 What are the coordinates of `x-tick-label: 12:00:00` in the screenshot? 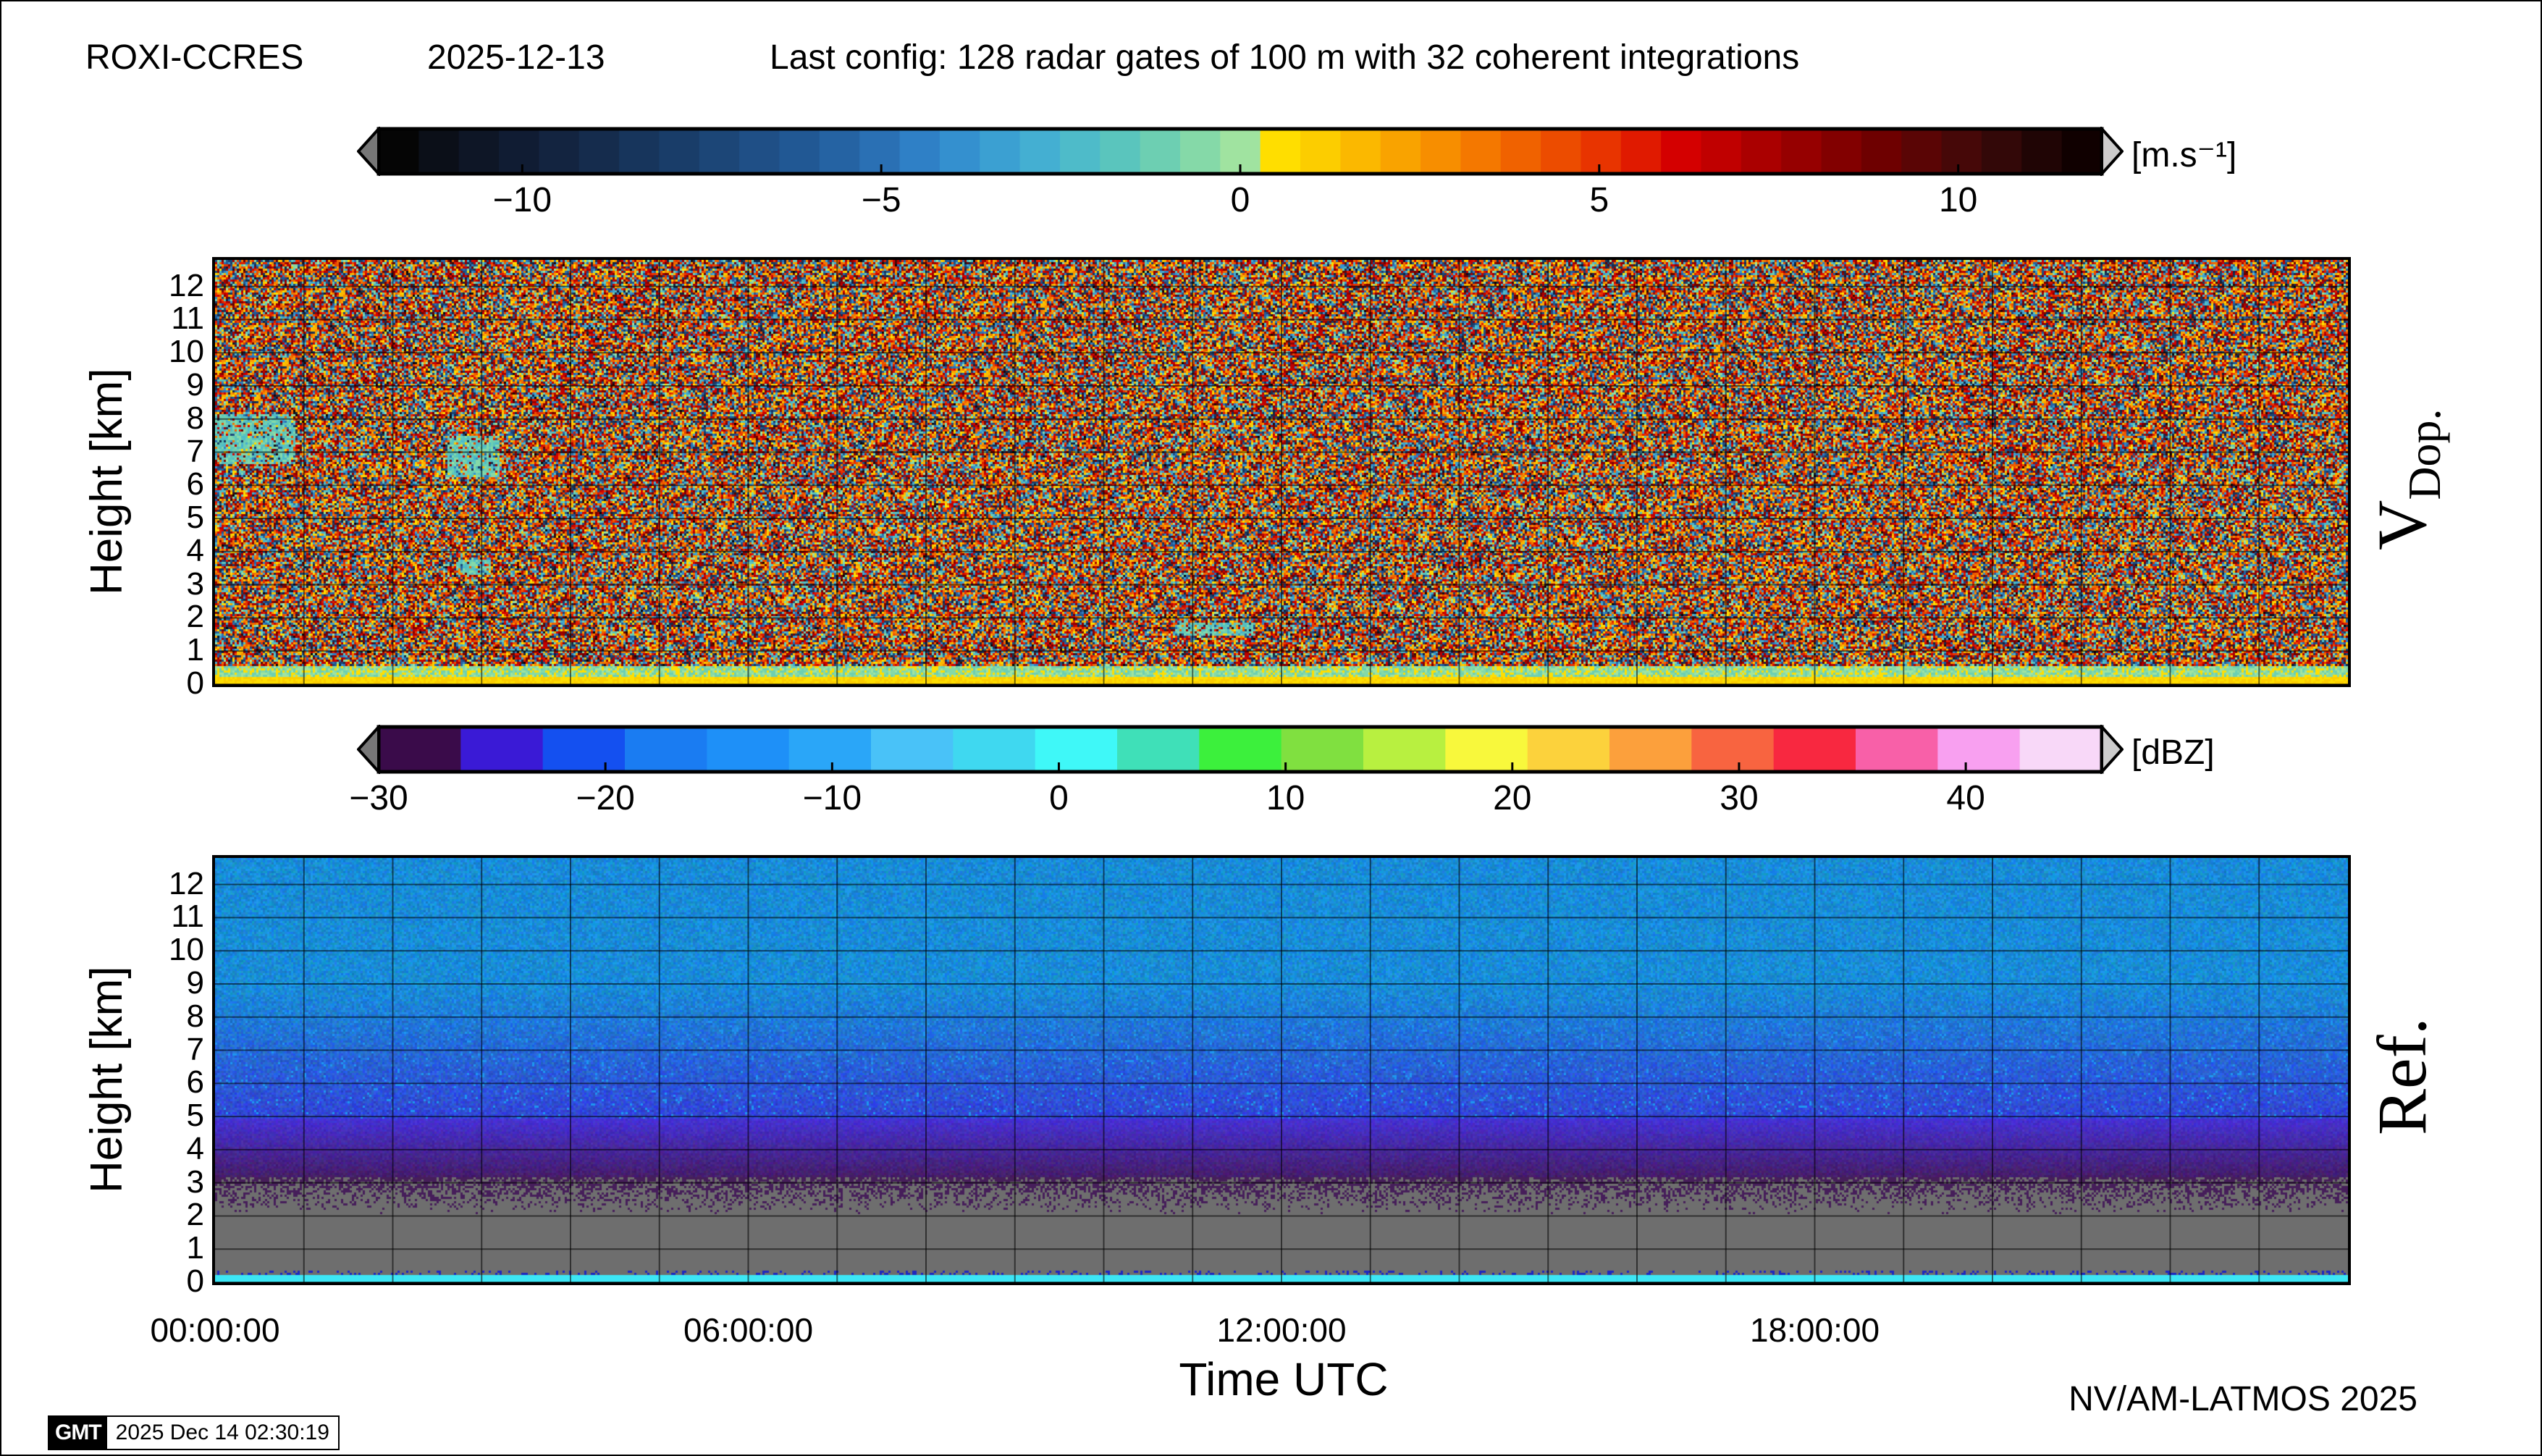 It's located at (1281, 1330).